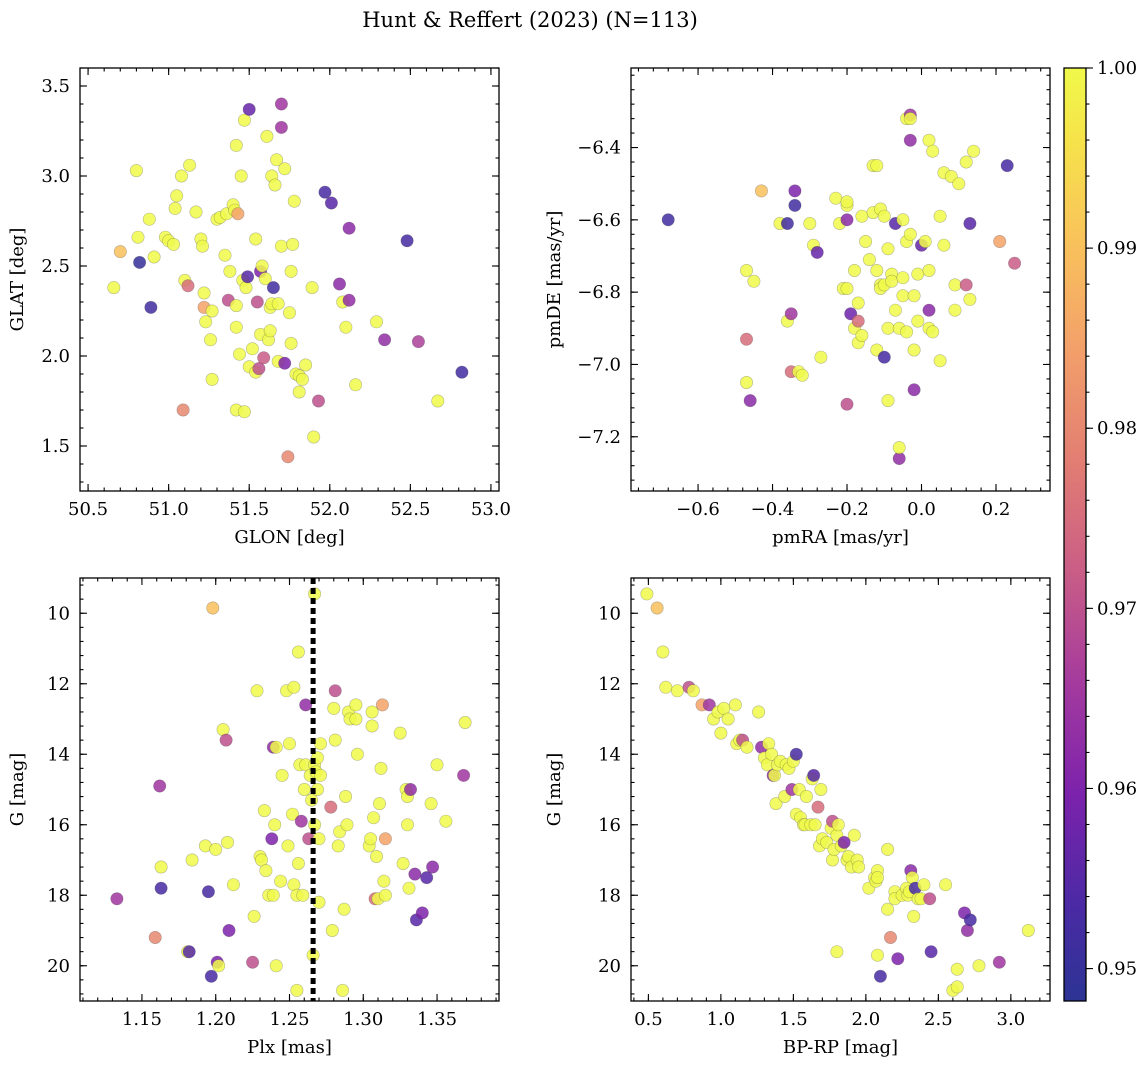 The height and width of the screenshot is (1068, 1148). What do you see at coordinates (1011, 1019) in the screenshot?
I see `x-tick-label: 3.0` at bounding box center [1011, 1019].